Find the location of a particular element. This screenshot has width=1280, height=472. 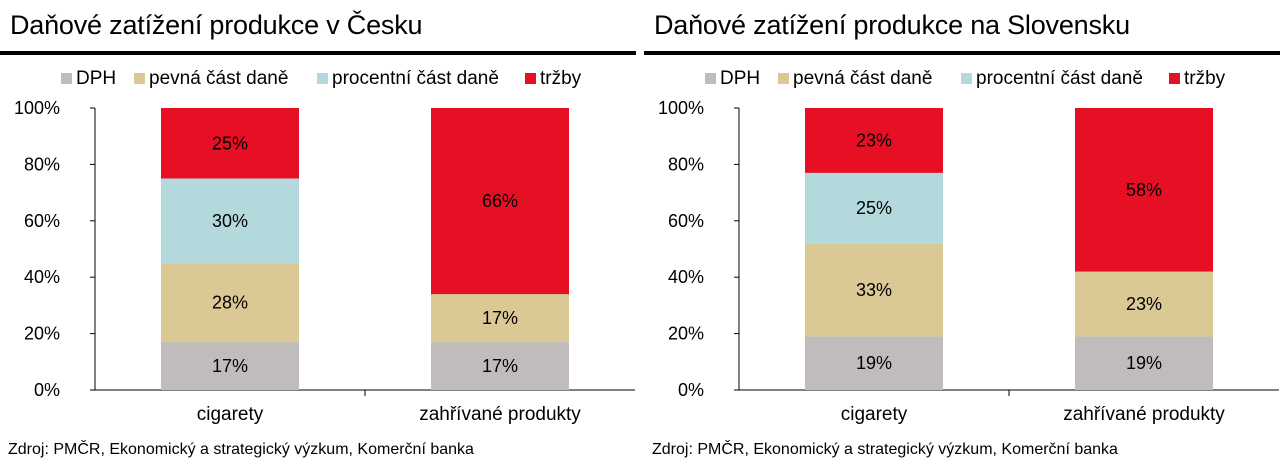

chart-title: Daňové zatížení produkce na Slovensku is located at coordinates (892, 25).